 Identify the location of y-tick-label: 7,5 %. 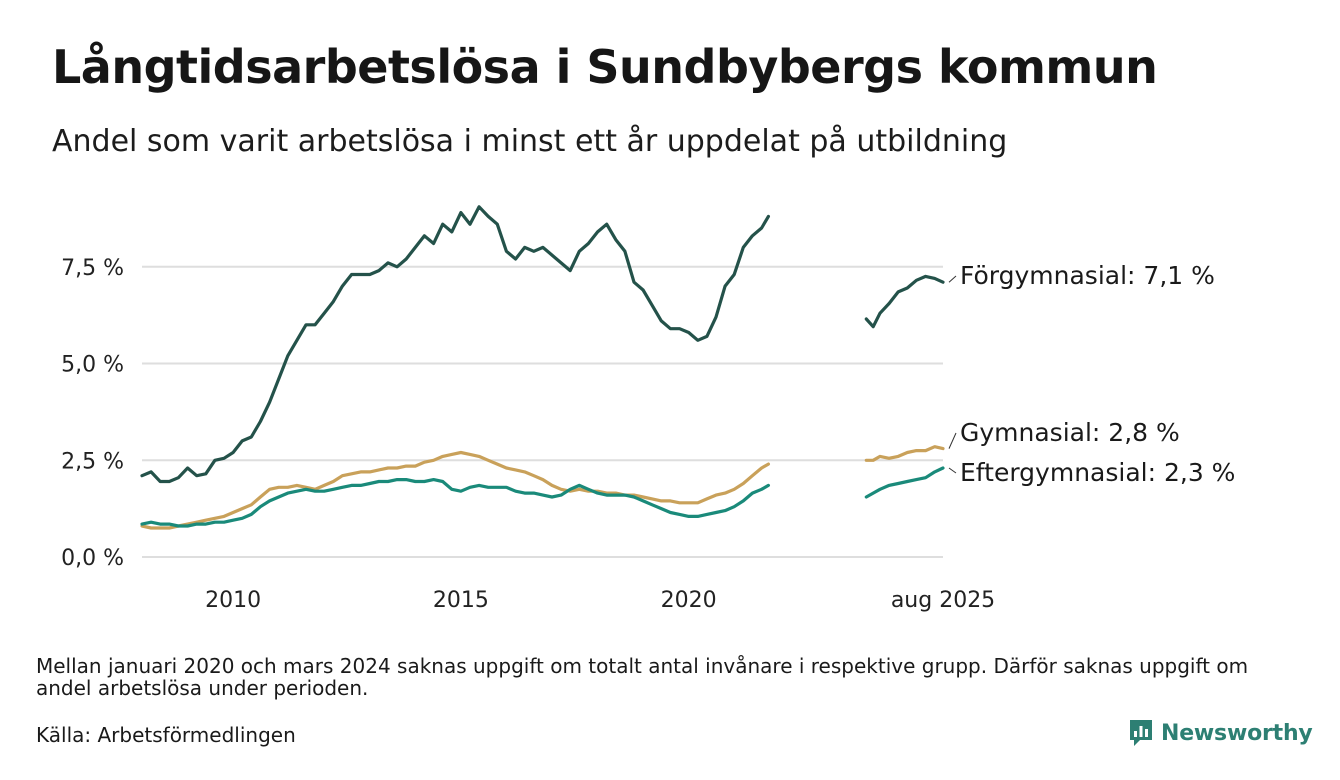
(92, 268).